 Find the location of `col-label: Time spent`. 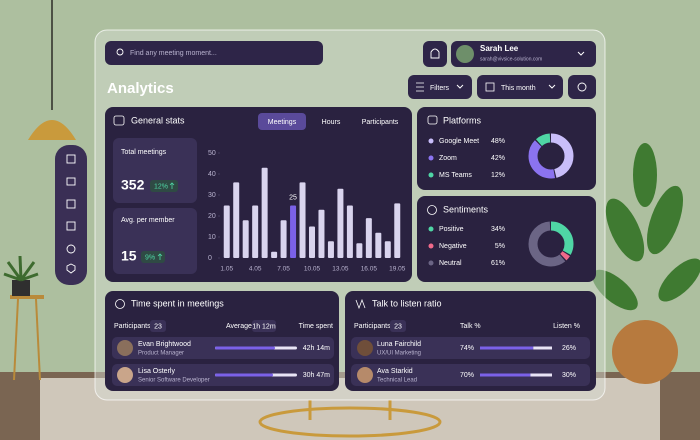

col-label: Time spent is located at coordinates (316, 326).